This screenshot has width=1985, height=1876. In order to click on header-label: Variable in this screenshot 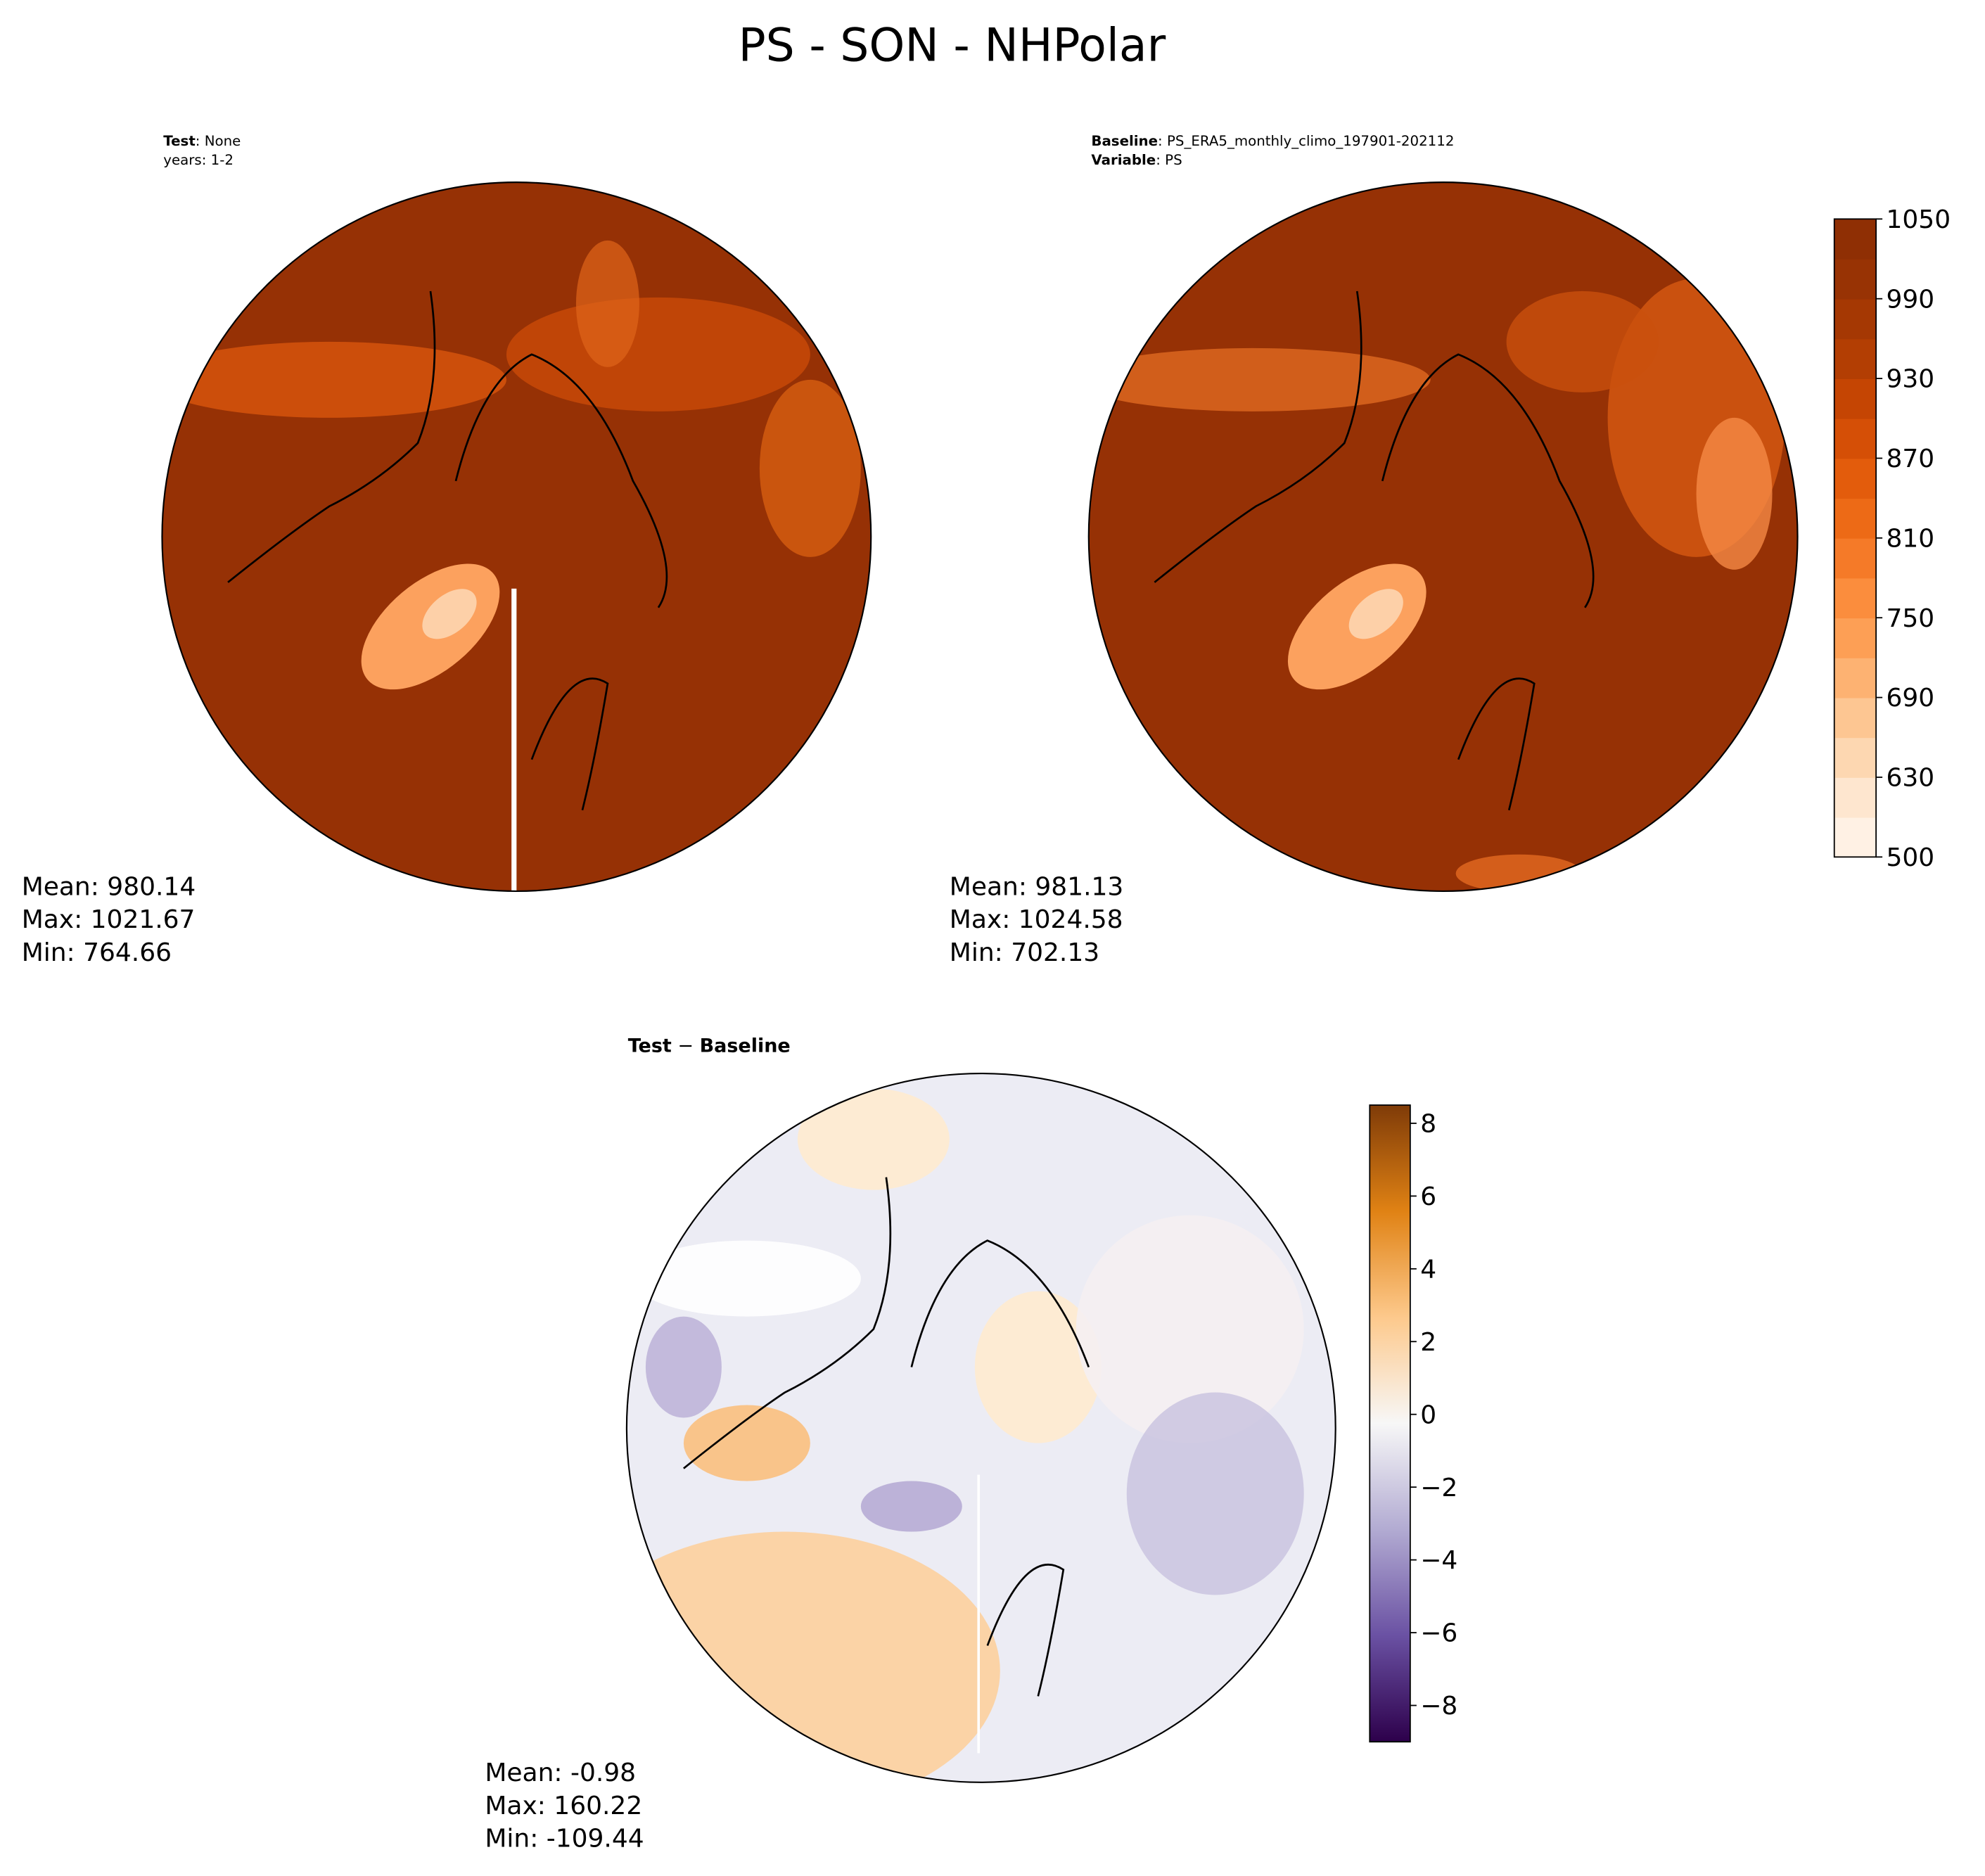, I will do `click(1123, 160)`.